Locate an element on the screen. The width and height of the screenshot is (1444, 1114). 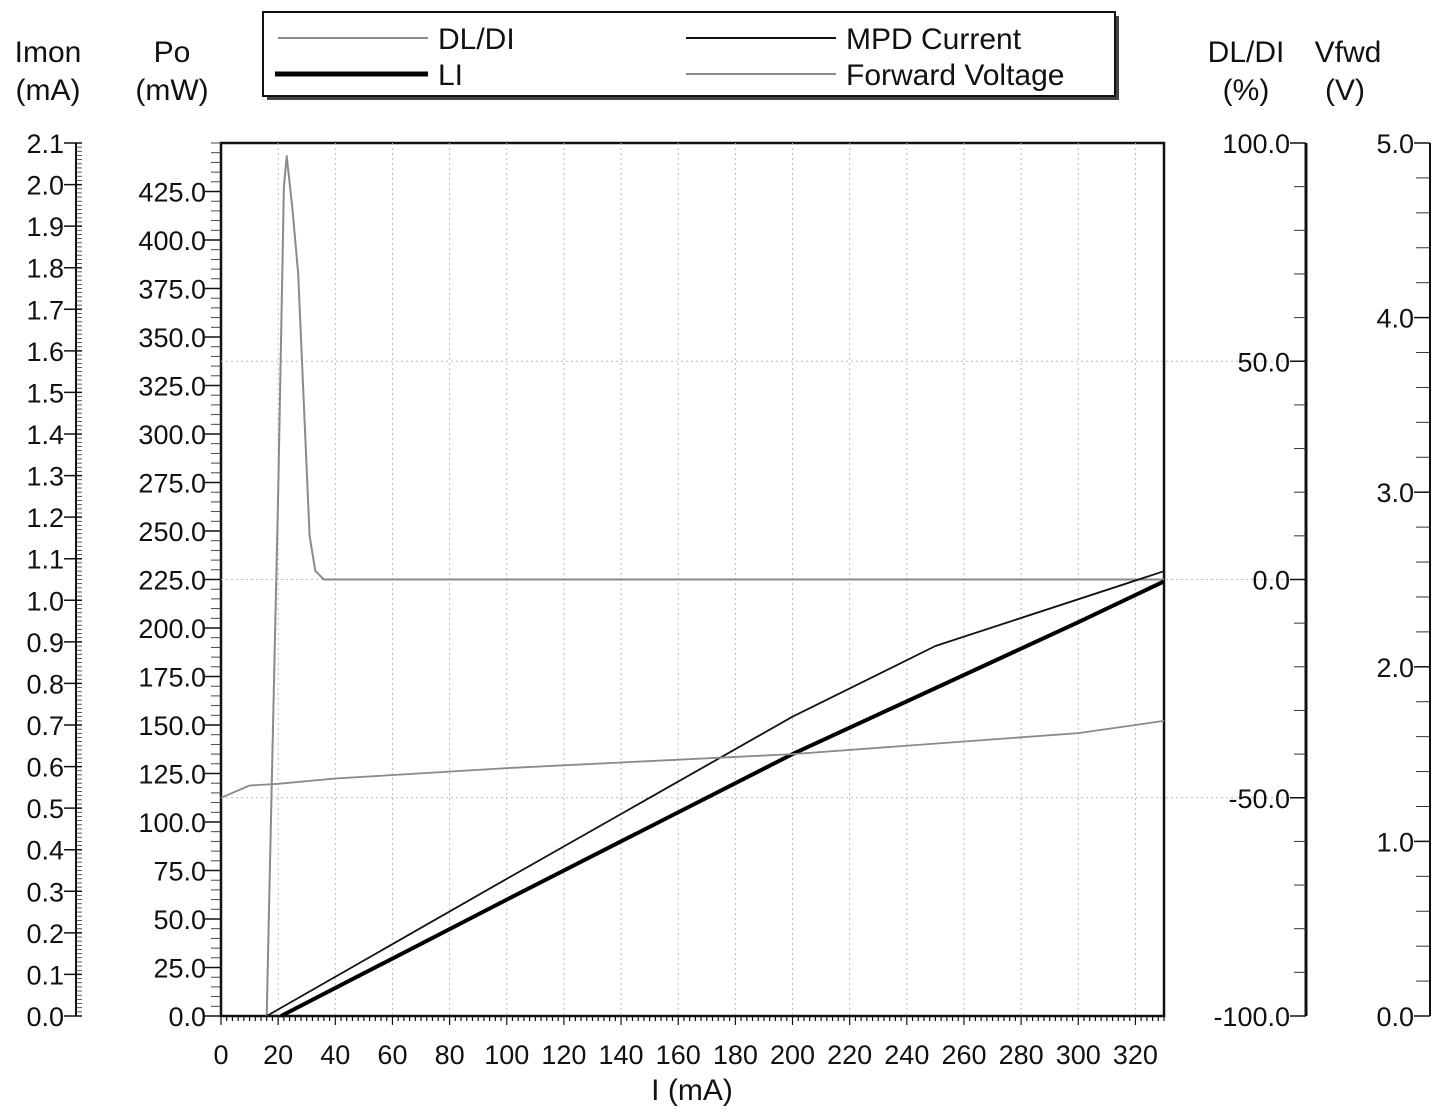
po-tick-label: 350.0 is located at coordinates (172, 338).